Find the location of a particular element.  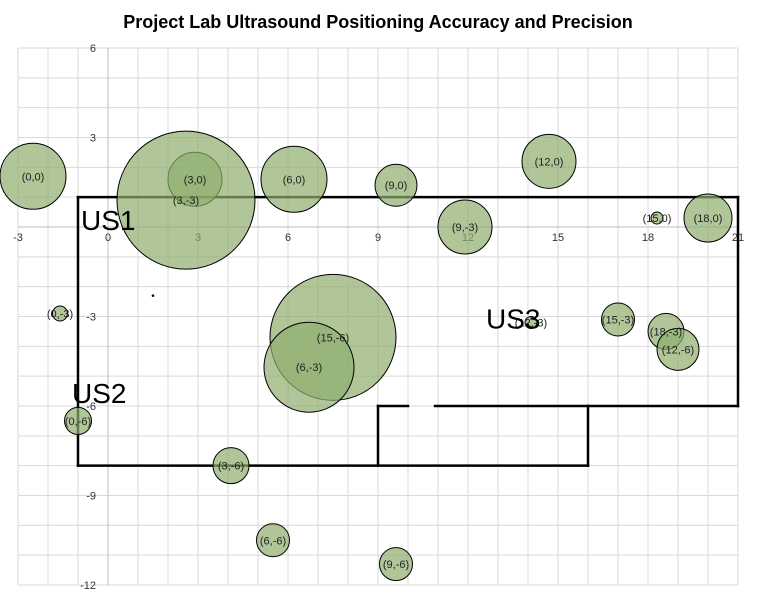

bubble-label: (12,0) is located at coordinates (549, 162).